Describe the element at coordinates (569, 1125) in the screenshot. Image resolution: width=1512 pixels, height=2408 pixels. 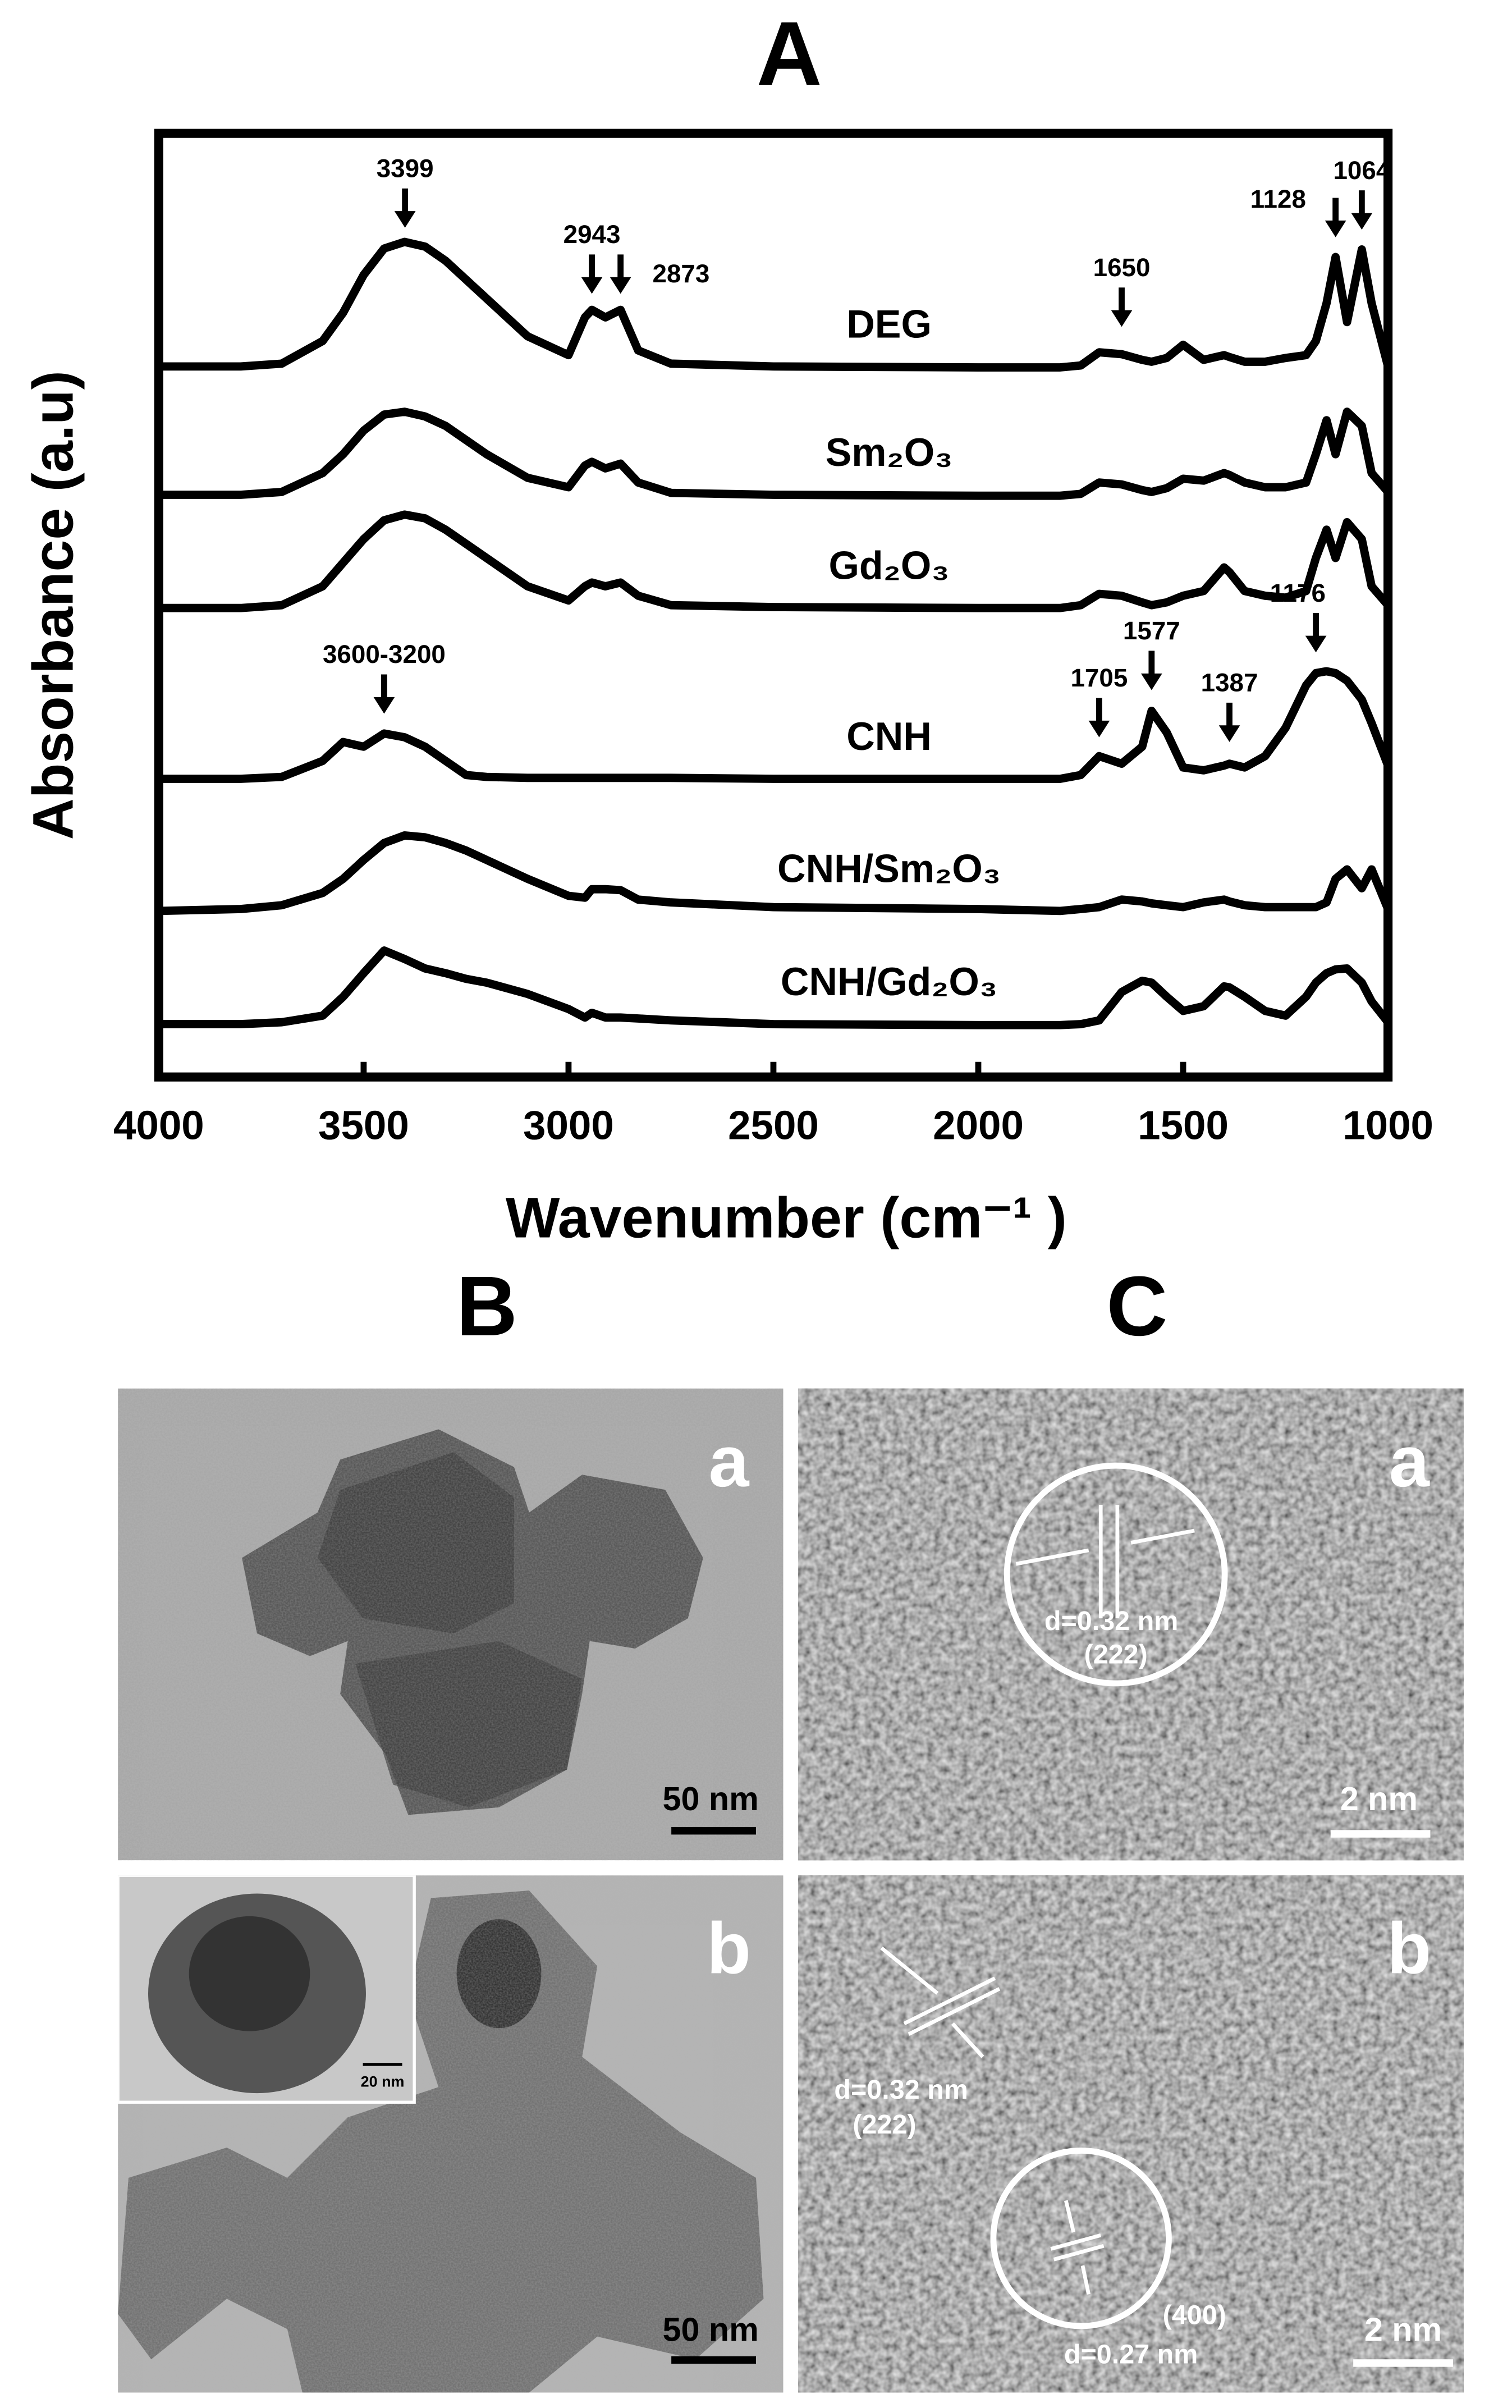
I see `x-tick-label: 3000` at that location.